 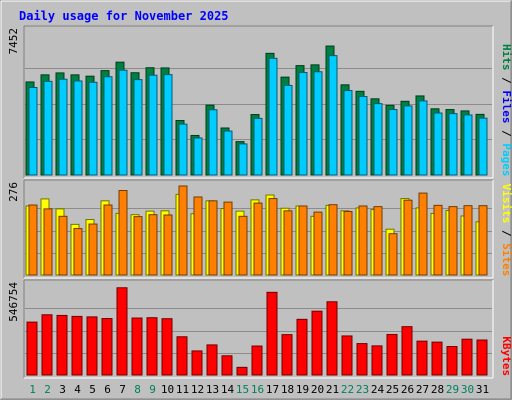 I want to click on y-max-label: 546754, so click(x=13, y=302).